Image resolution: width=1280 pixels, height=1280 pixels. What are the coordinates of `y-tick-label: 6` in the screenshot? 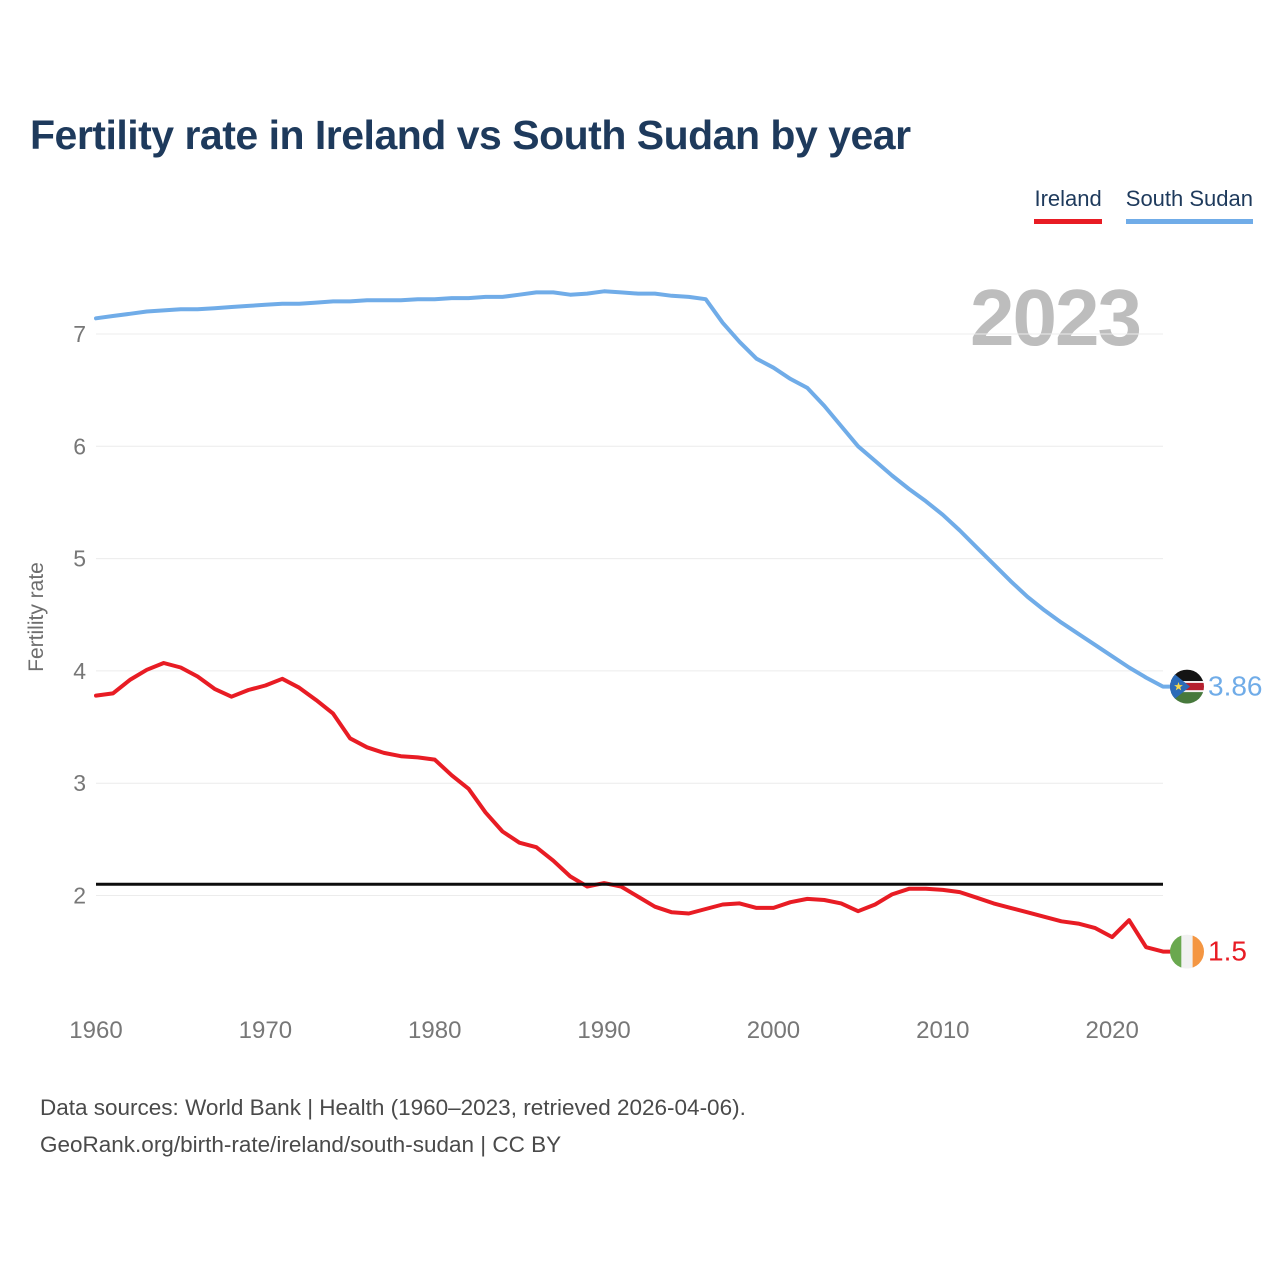 It's located at (79, 446).